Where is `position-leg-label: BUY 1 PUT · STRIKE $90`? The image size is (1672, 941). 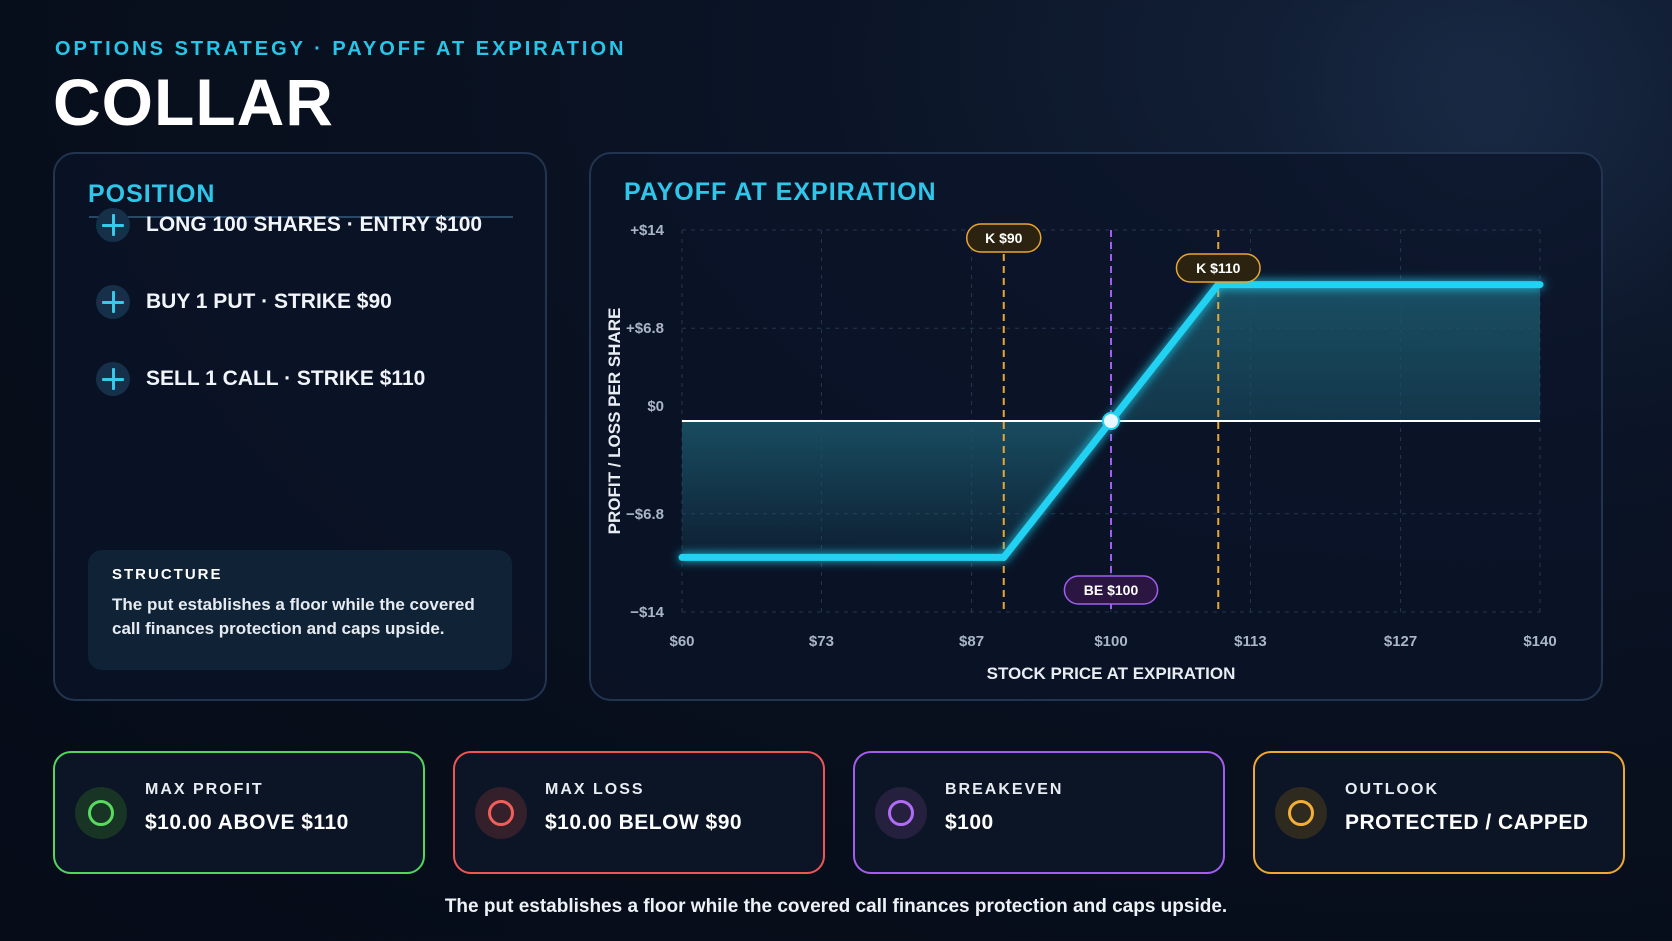
position-leg-label: BUY 1 PUT · STRIKE $90 is located at coordinates (269, 301).